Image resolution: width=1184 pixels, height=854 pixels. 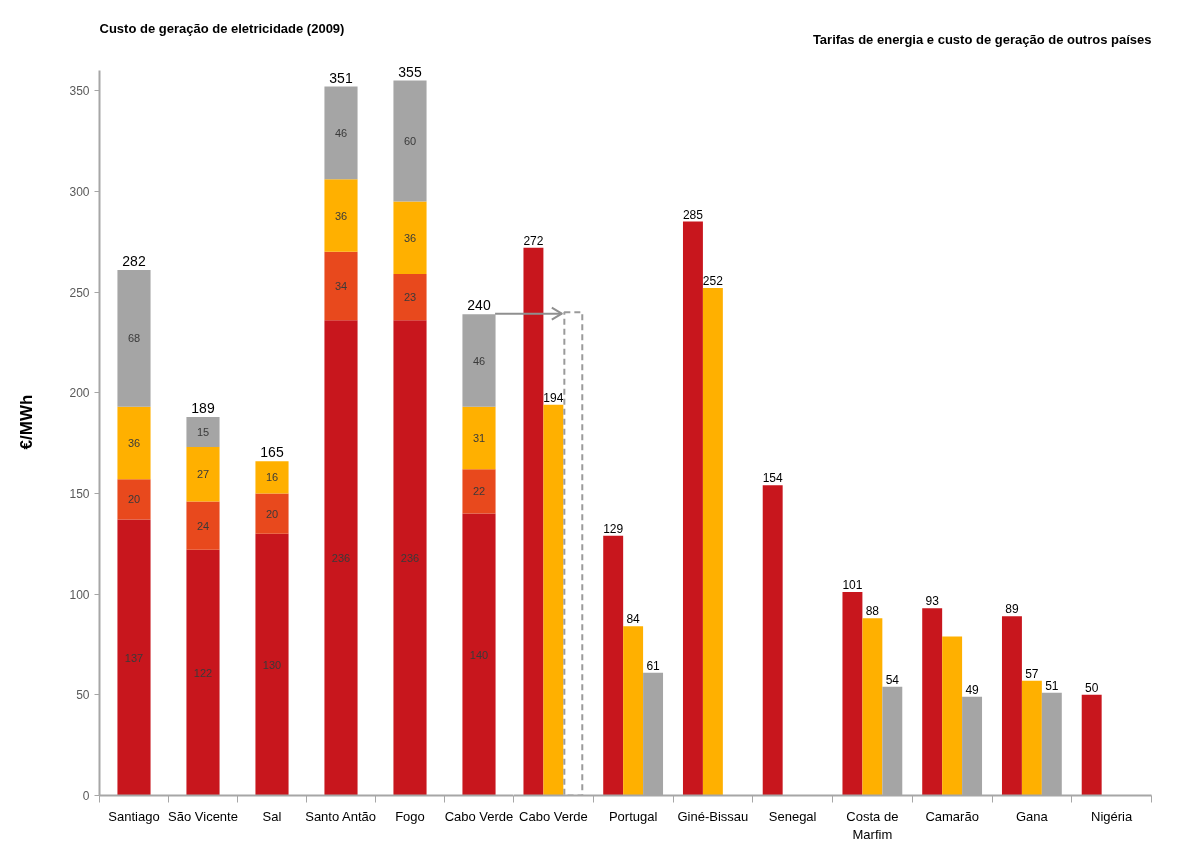 What do you see at coordinates (479, 305) in the screenshot?
I see `total-label: 240` at bounding box center [479, 305].